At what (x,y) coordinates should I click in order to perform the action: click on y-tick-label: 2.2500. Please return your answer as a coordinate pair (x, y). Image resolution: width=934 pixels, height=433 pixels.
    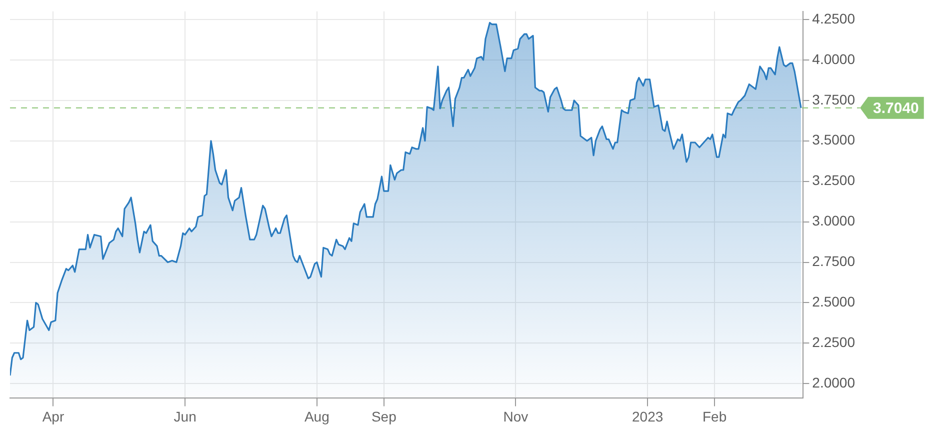
    Looking at the image, I should click on (834, 342).